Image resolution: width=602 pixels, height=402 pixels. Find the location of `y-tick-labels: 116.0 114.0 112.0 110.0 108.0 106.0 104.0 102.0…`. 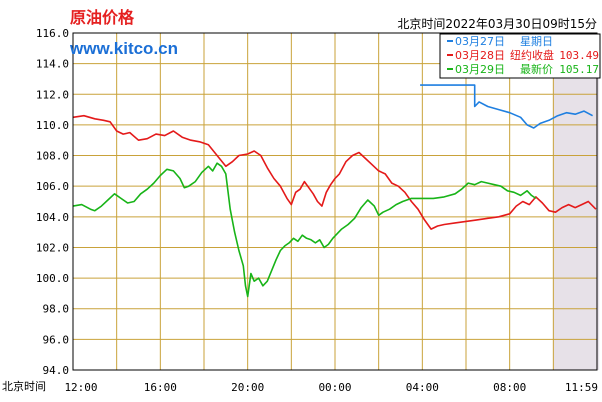

y-tick-labels: 116.0 114.0 112.0 110.0 108.0 106.0 104.0 102.0… is located at coordinates (52, 202).